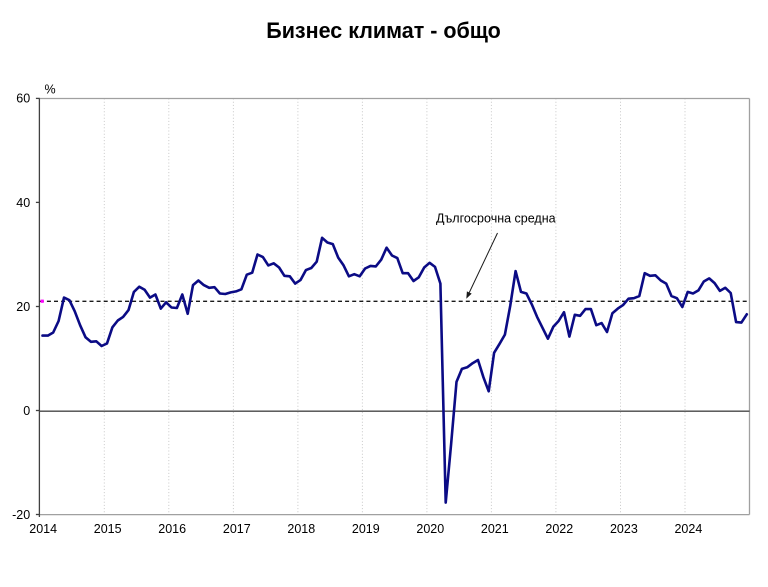 This screenshot has height=587, width=768. I want to click on svg-text: 2022, so click(559, 529).